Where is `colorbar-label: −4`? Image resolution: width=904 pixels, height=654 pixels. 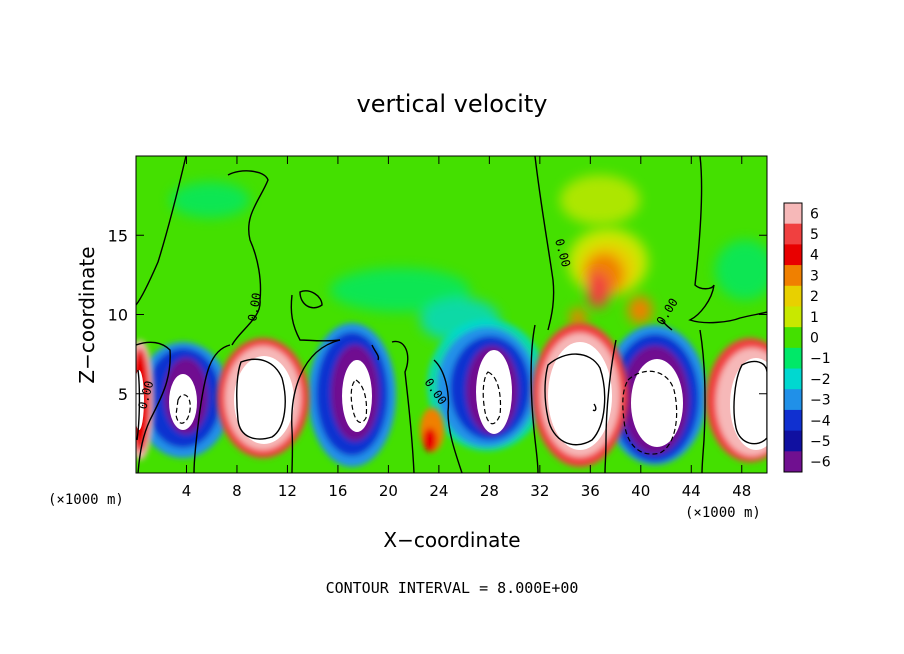
colorbar-label: −4 is located at coordinates (820, 421).